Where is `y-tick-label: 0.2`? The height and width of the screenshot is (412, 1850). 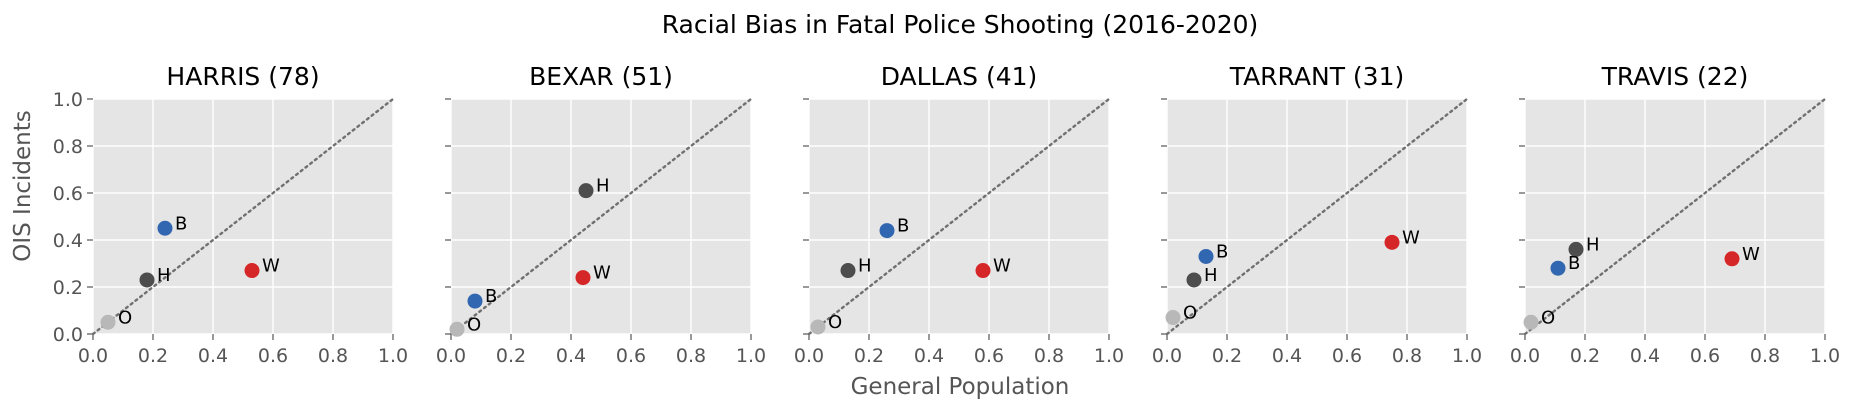 y-tick-label: 0.2 is located at coordinates (68, 288).